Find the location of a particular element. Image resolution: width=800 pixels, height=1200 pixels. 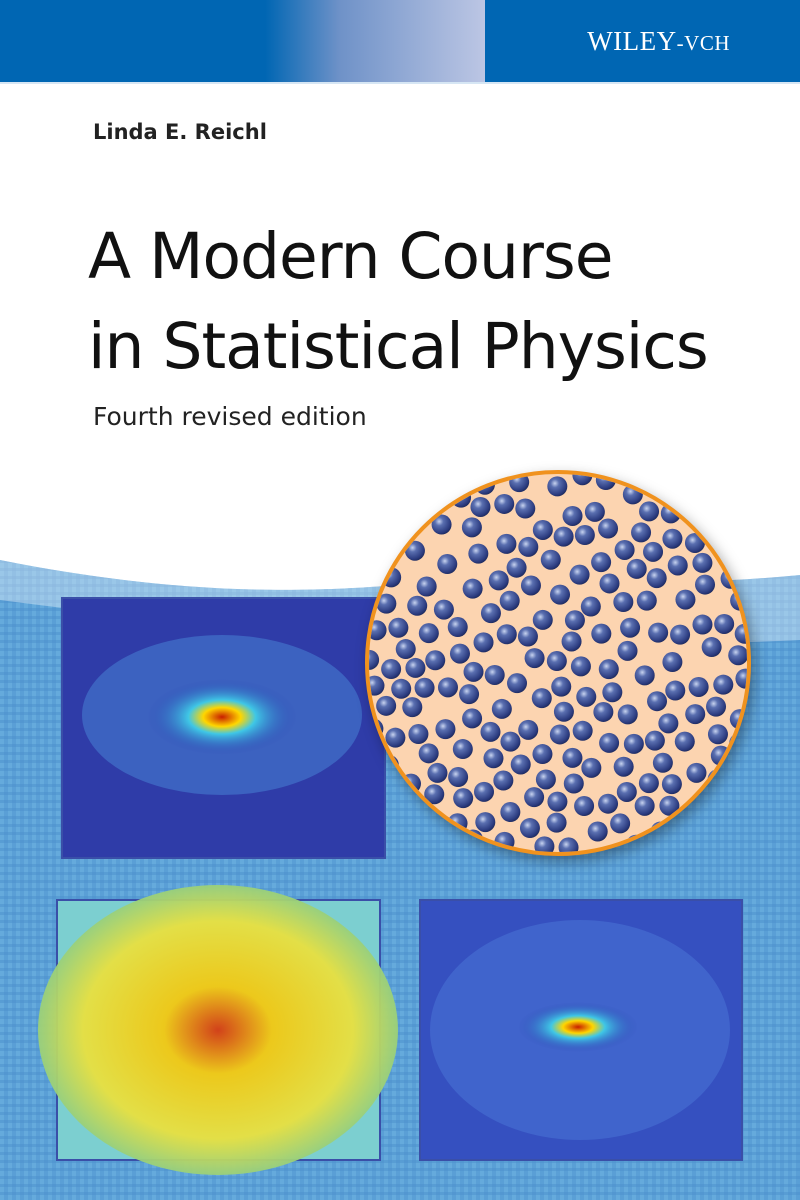

logo-suffix: -VCH is located at coordinates (703, 43).